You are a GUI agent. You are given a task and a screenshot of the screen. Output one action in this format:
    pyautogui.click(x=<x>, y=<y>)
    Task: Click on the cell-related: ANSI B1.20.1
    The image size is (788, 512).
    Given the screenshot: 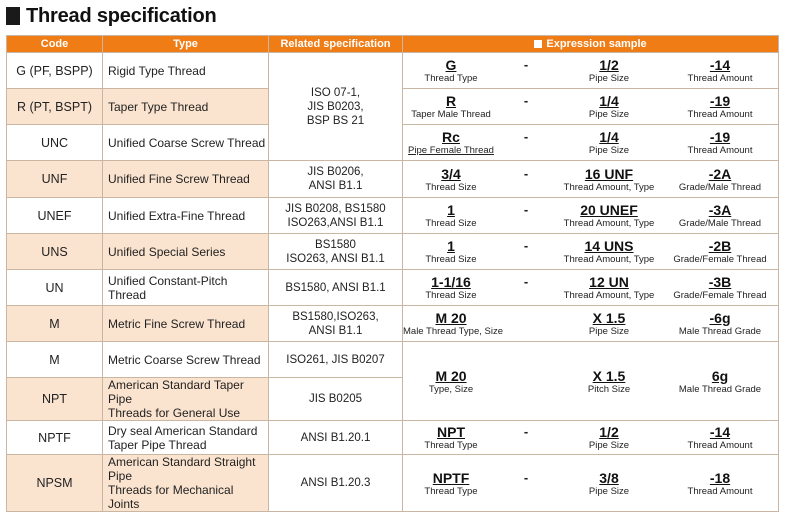 What is the action you would take?
    pyautogui.click(x=335, y=437)
    